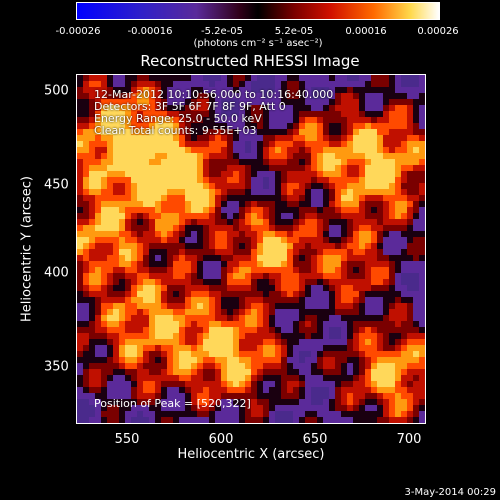  I want to click on colorbar-tick: -0.00016, so click(150, 31).